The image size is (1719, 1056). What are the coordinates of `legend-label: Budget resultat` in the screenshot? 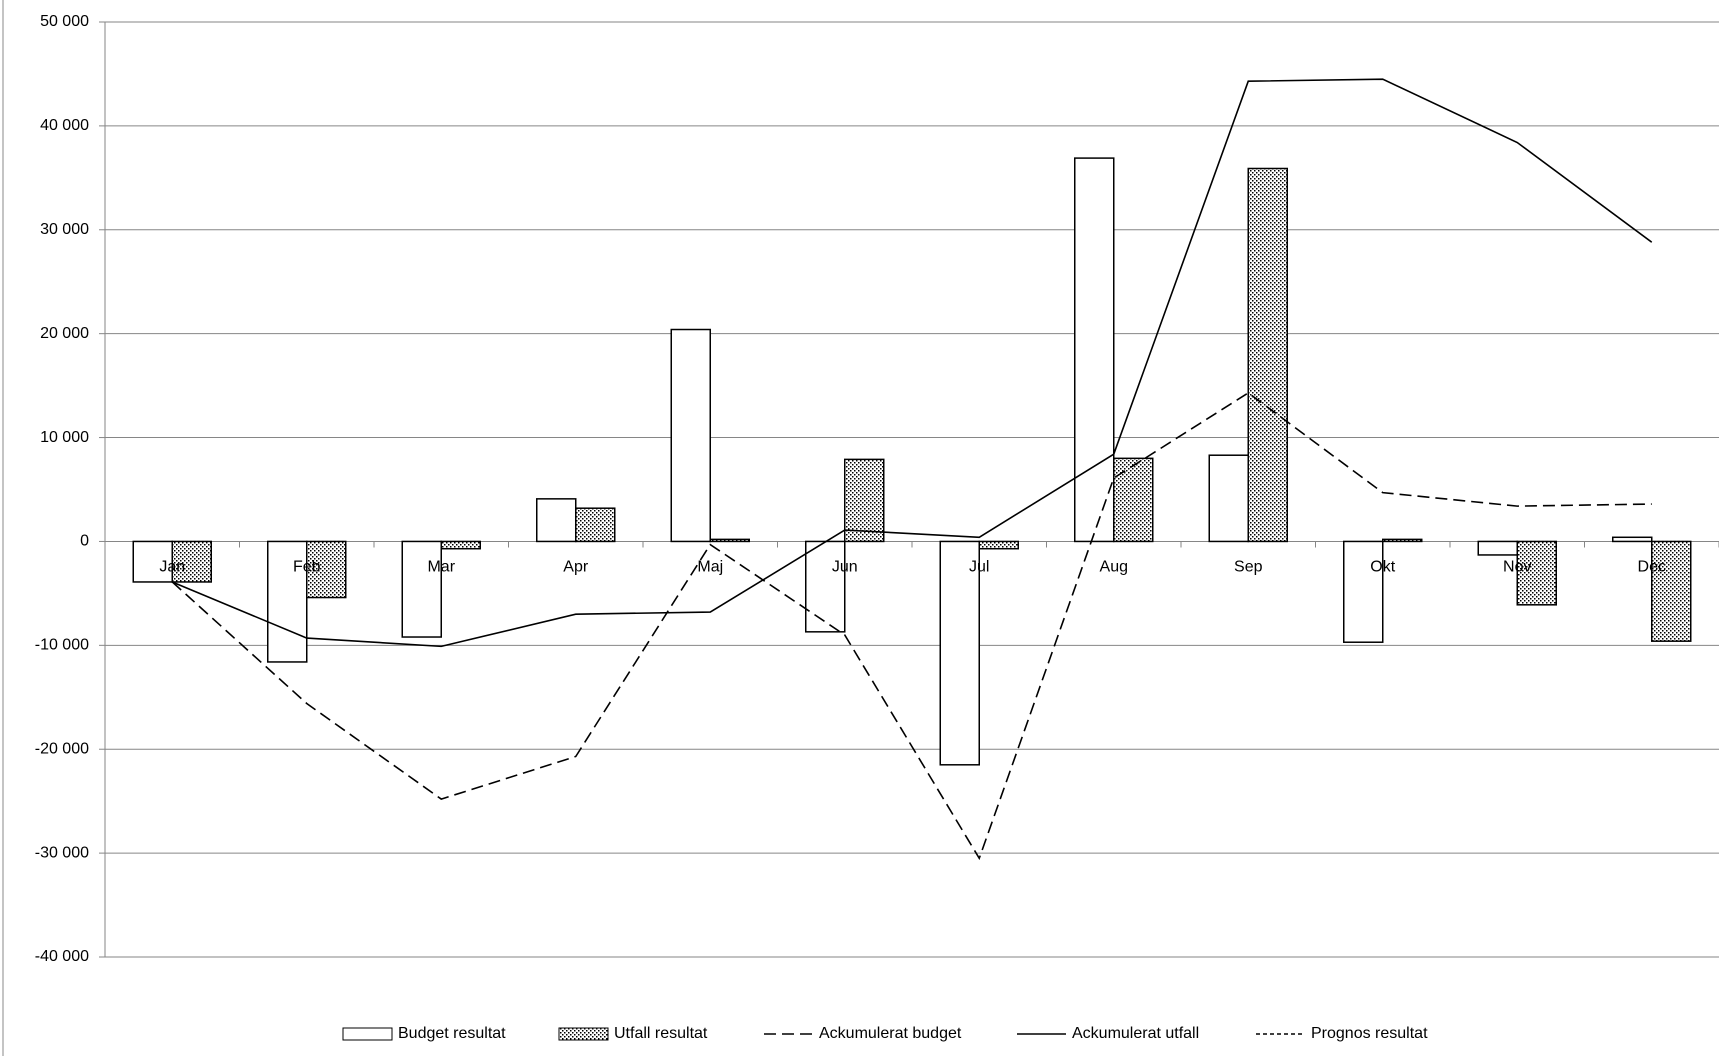 It's located at (452, 1033).